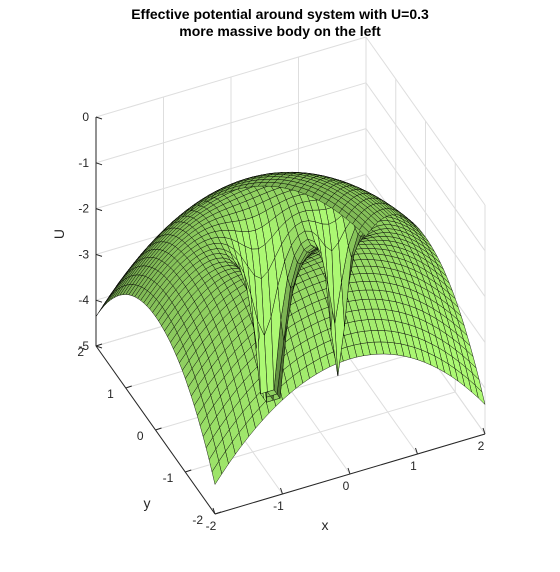 The height and width of the screenshot is (572, 560). I want to click on y-tick-label-0: -2, so click(197, 520).